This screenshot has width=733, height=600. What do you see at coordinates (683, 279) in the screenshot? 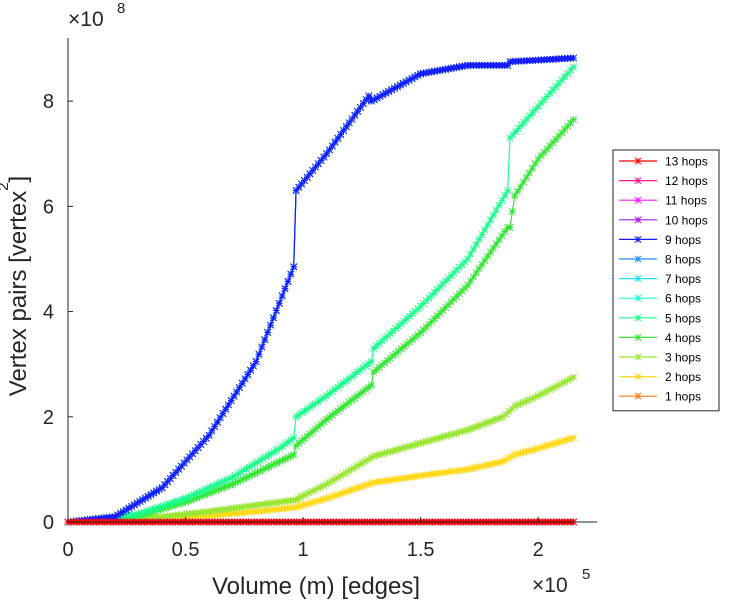
I see `legend-label: 7 hops` at bounding box center [683, 279].